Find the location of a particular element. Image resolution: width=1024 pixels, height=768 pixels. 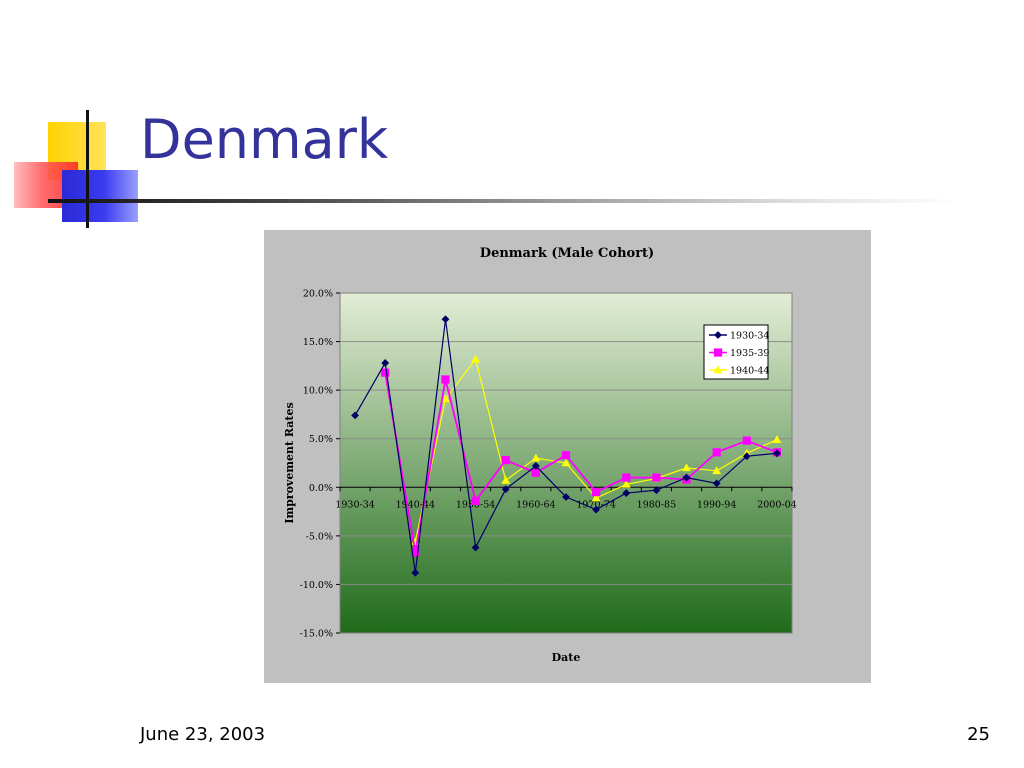

legend: 1930-34 1935-39 1940-44 is located at coordinates (736, 352).